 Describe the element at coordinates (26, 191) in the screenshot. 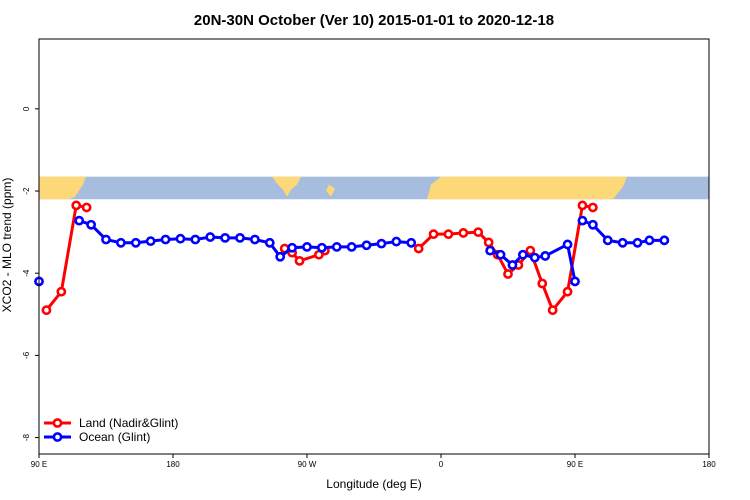

I see `y-tick-label-1: -2` at that location.